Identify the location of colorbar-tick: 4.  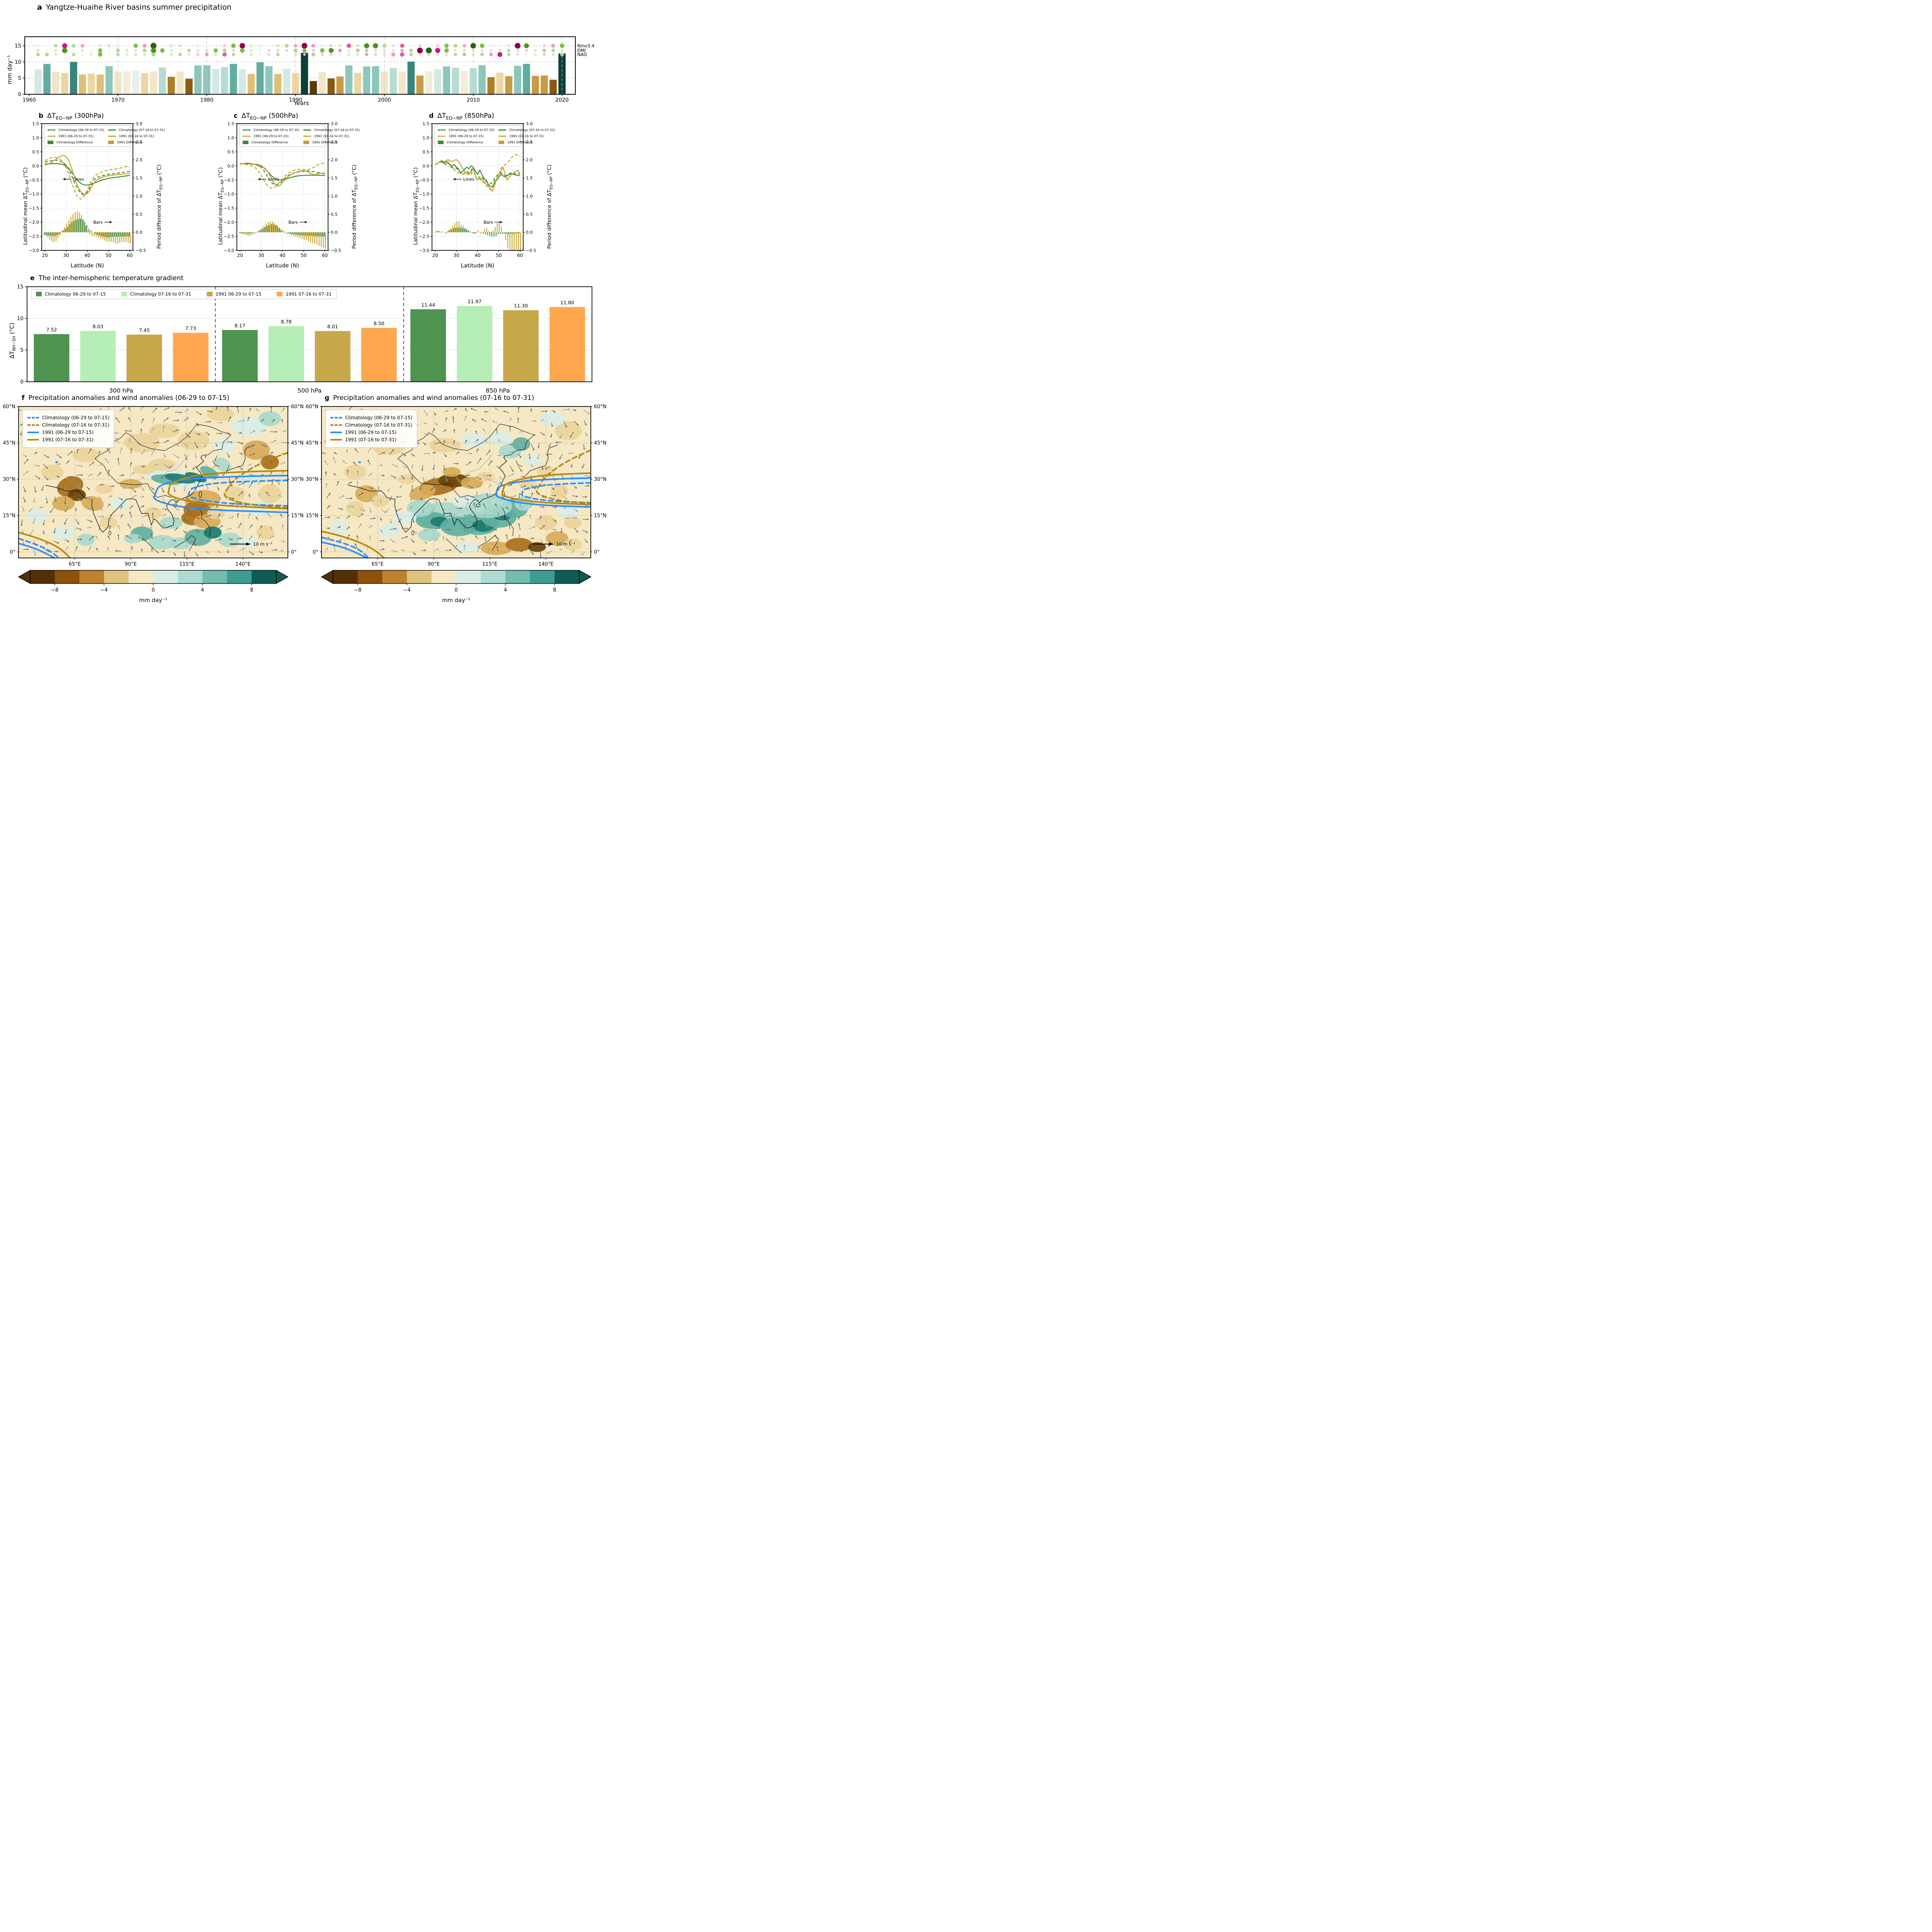
(506, 590).